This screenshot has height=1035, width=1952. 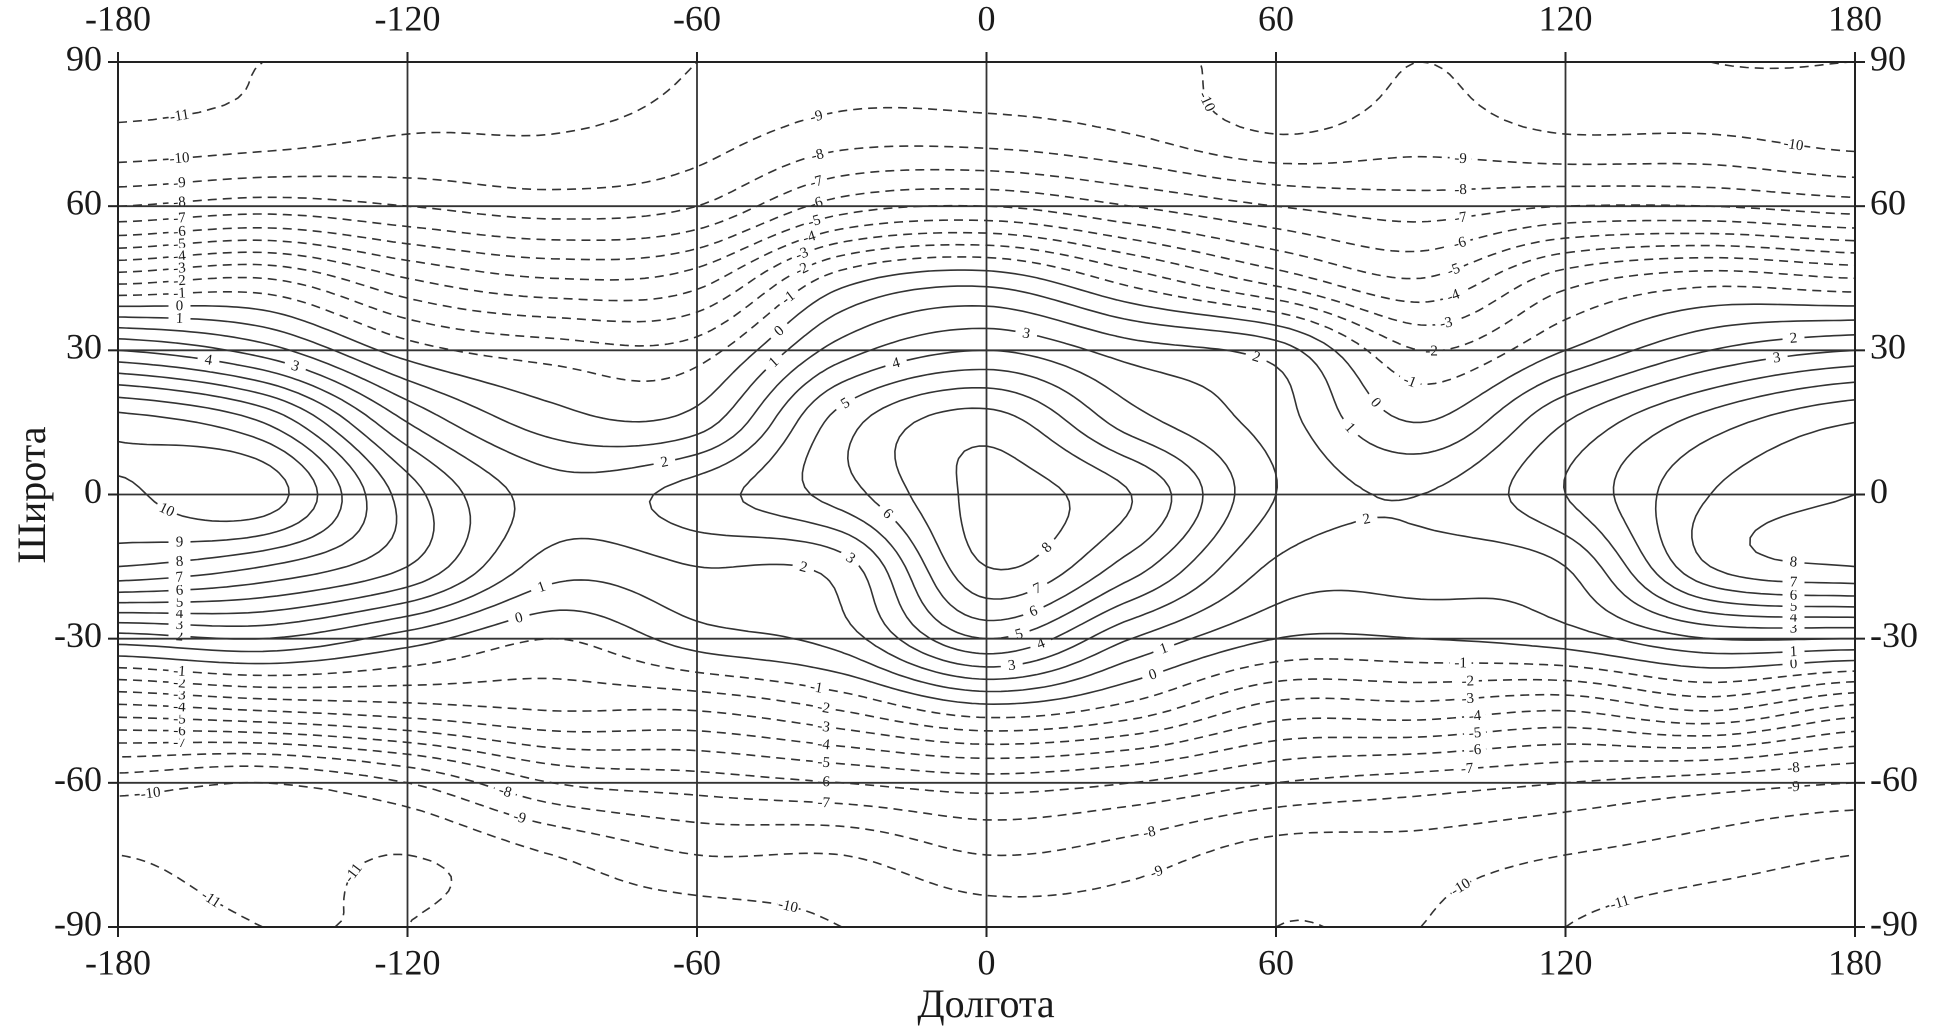 What do you see at coordinates (31, 494) in the screenshot?
I see `y-axis-title: Широта` at bounding box center [31, 494].